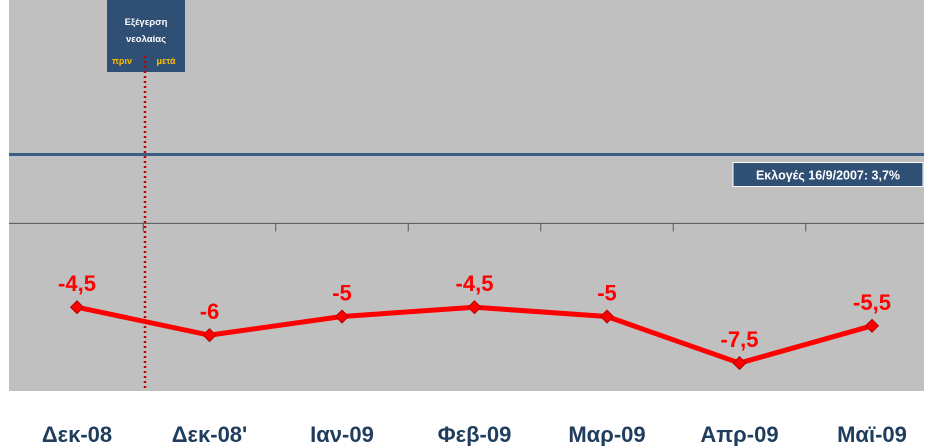  Describe the element at coordinates (342, 434) in the screenshot. I see `category-label: Ιαν-09` at that location.